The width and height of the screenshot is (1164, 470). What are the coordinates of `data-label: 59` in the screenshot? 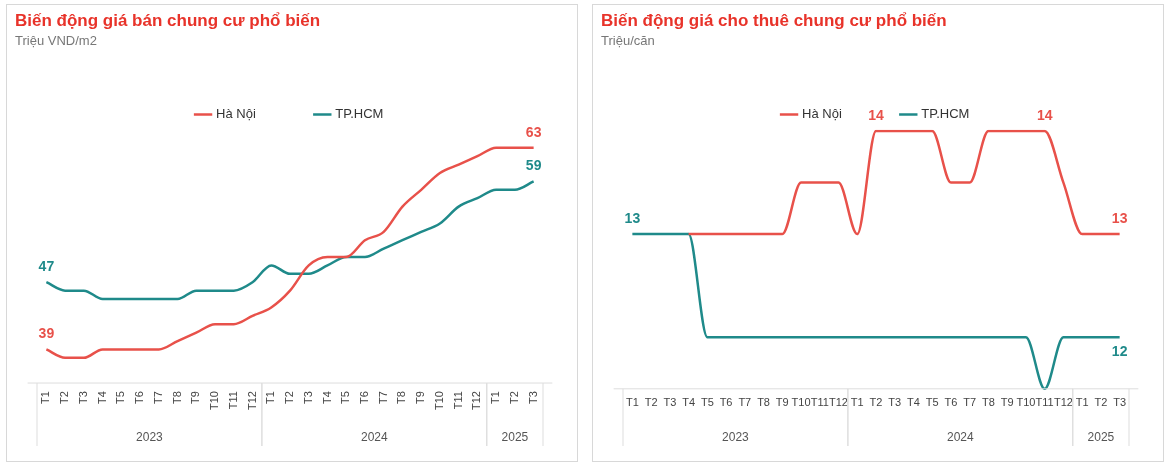 It's located at (533, 165).